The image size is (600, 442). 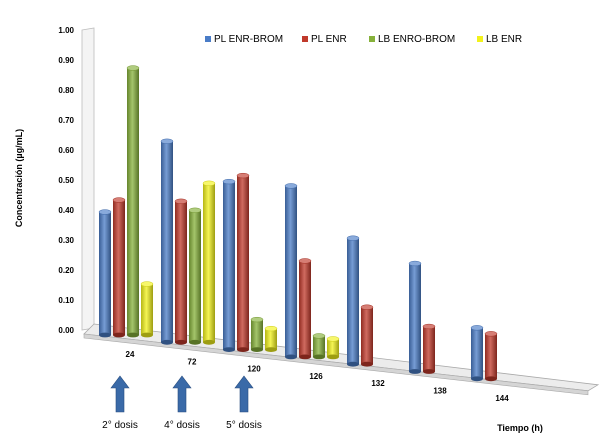 I want to click on dose-annotation: 5° dosis, so click(x=244, y=403).